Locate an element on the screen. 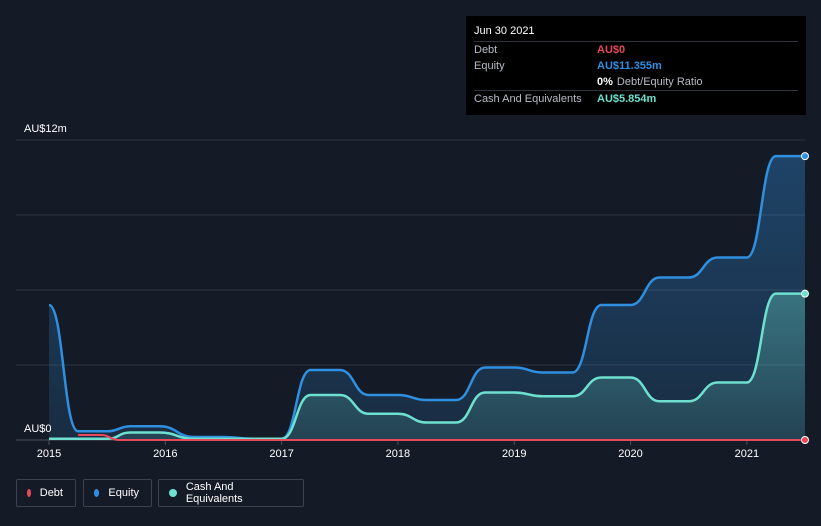 This screenshot has width=821, height=526. tooltip-date: Jun 30 2021 is located at coordinates (504, 31).